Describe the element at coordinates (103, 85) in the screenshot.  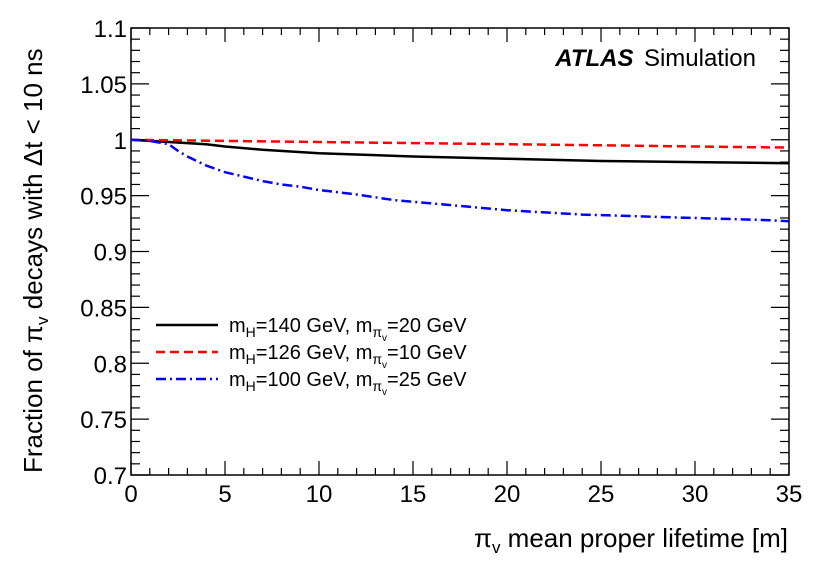
I see `y-tick-label: 1.05` at that location.